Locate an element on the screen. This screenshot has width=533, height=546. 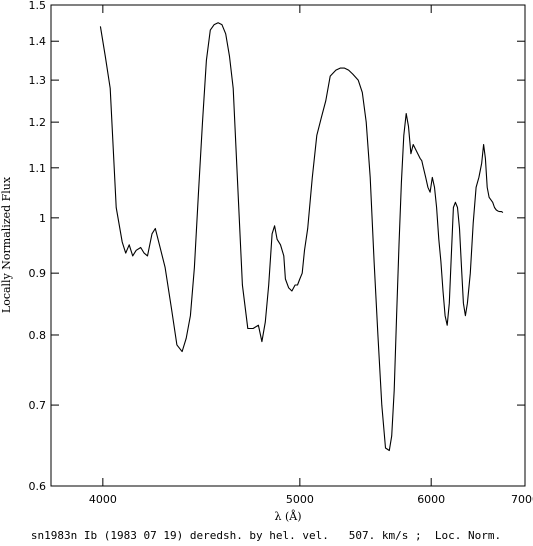
y-axis-title: Locally Normalized Flux is located at coordinates (6, 244).